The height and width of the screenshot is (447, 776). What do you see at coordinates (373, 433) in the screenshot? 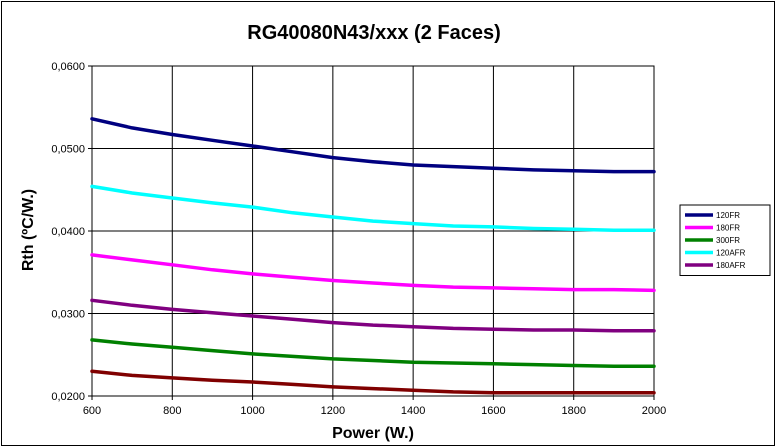
I see `x-axis-label: Power (W.)` at bounding box center [373, 433].